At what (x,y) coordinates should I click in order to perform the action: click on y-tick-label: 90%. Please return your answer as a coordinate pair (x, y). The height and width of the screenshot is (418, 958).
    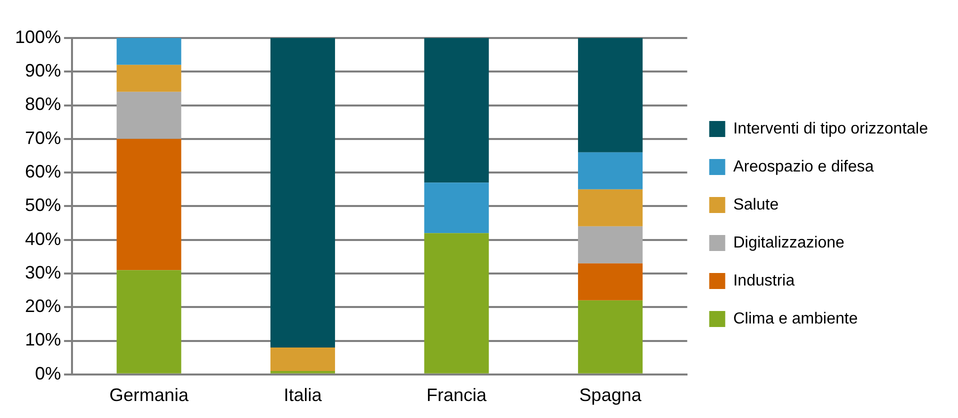
    Looking at the image, I should click on (43, 70).